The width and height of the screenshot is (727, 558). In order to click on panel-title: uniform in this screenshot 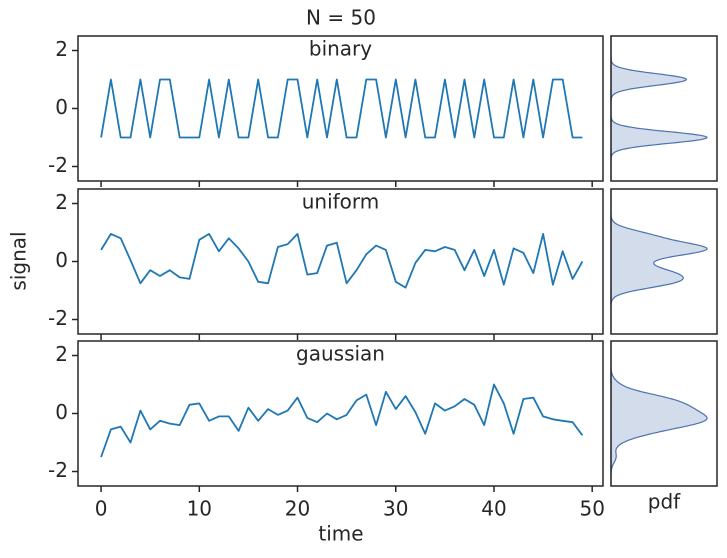, I will do `click(341, 202)`.